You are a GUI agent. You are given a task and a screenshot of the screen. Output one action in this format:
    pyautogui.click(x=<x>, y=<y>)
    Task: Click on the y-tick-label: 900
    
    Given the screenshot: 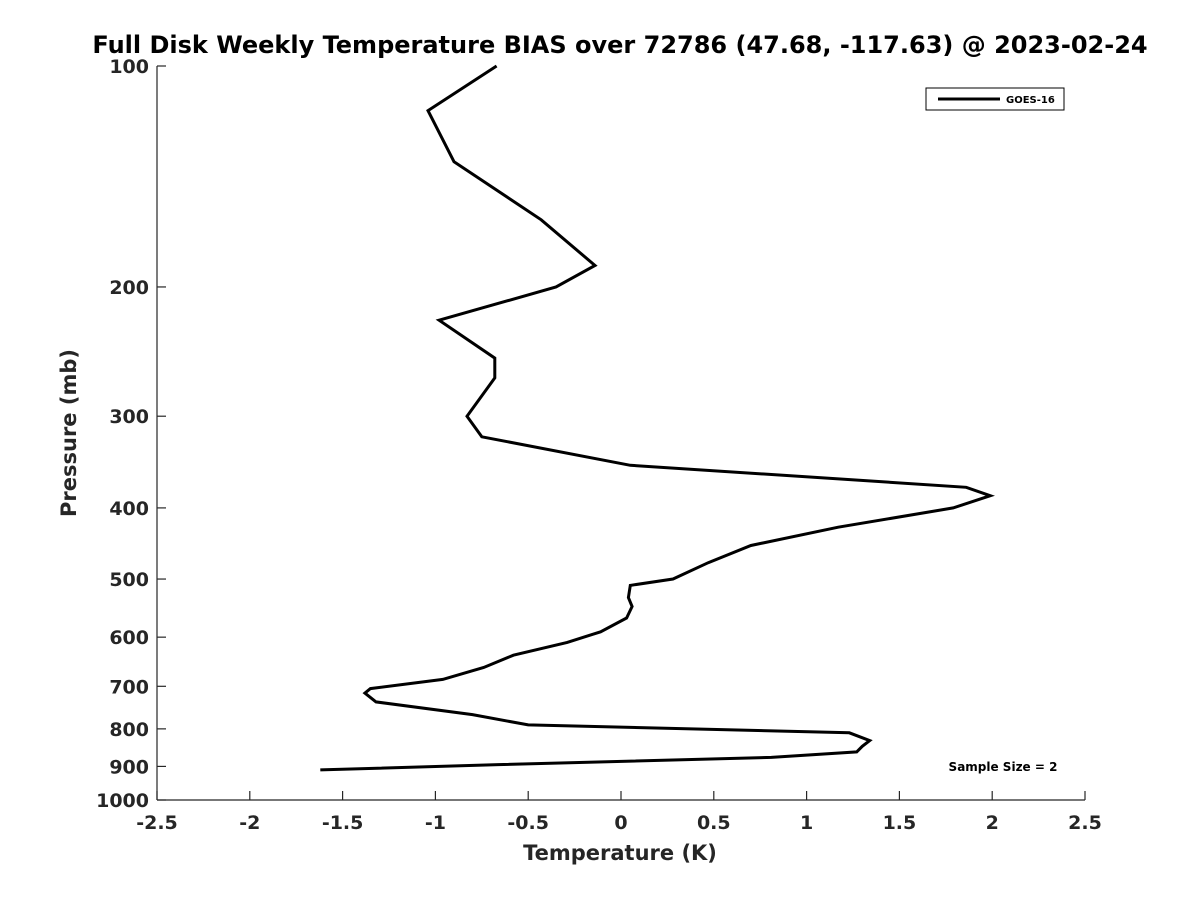 What is the action you would take?
    pyautogui.click(x=129, y=767)
    